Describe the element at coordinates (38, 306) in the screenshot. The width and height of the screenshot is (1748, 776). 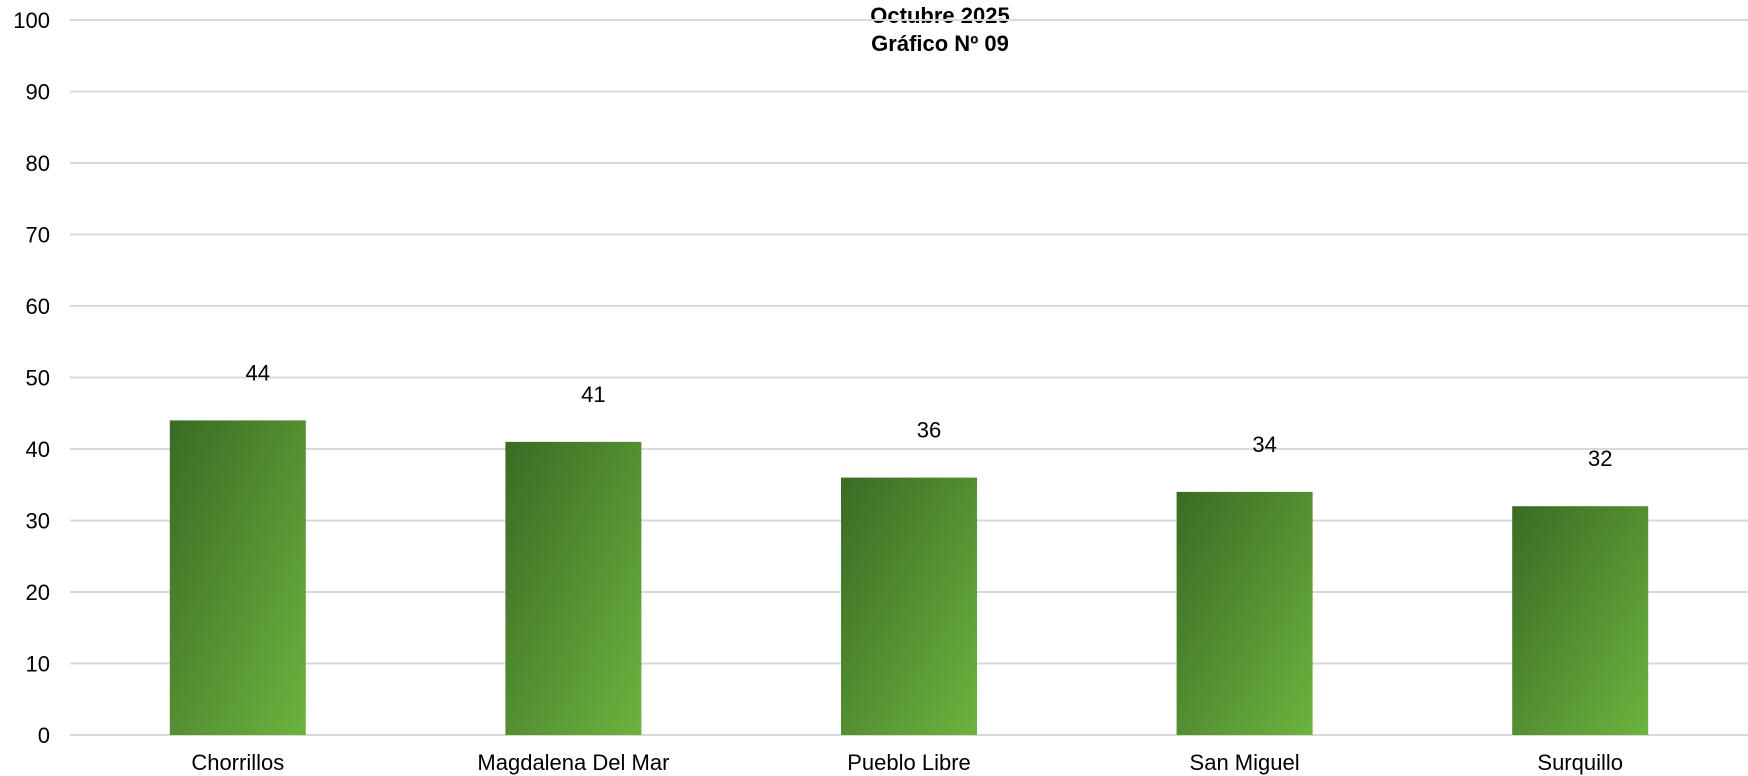
I see `y-tick-label-60: 60` at that location.